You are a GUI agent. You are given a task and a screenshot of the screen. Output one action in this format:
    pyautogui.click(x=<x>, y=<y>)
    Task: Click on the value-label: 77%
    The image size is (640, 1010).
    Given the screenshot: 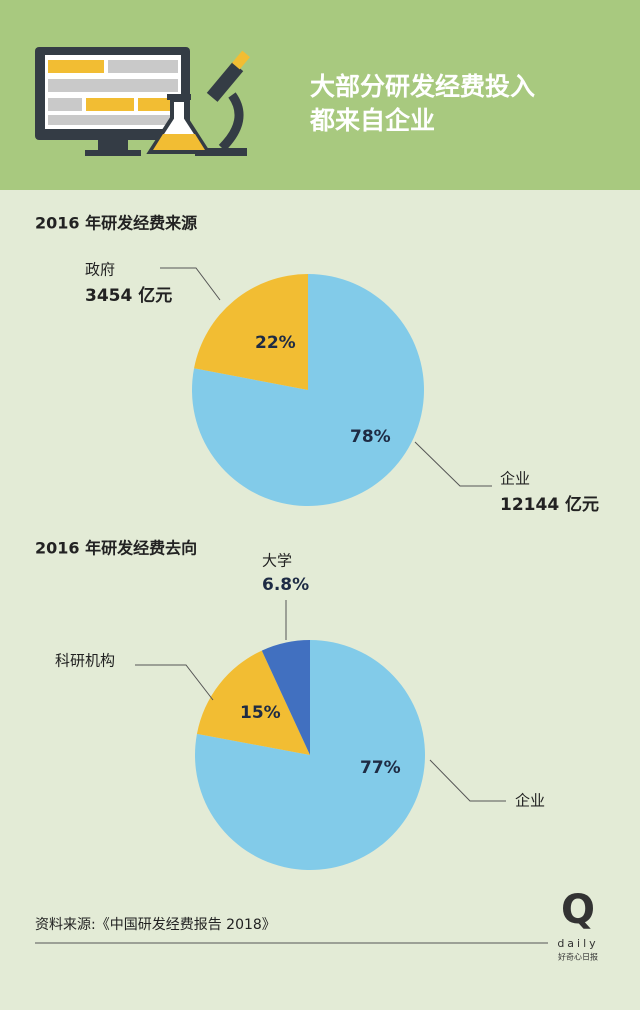 What is the action you would take?
    pyautogui.click(x=380, y=768)
    